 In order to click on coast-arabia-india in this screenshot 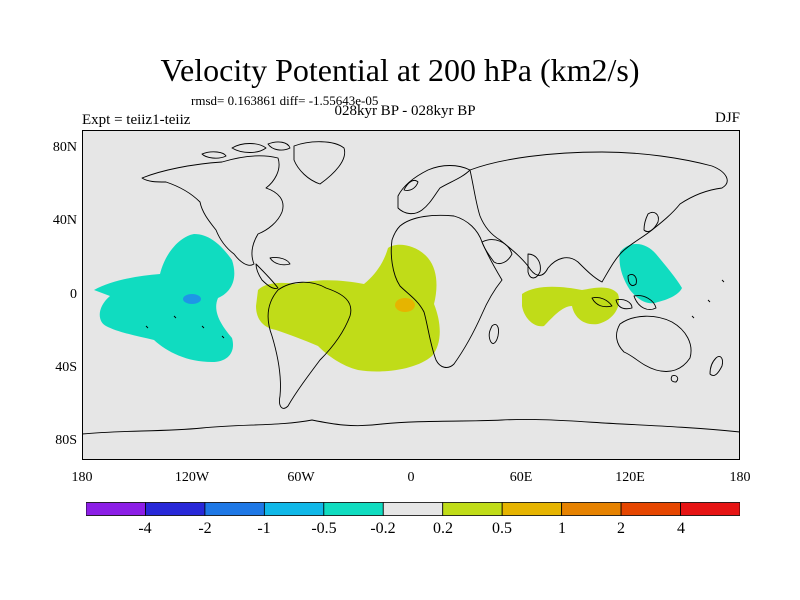, I will do `click(511, 259)`.